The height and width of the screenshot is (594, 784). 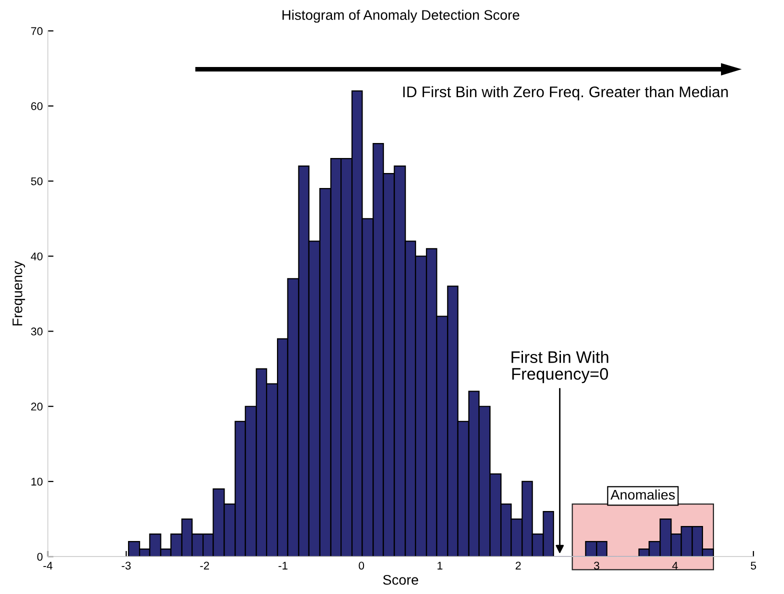 What do you see at coordinates (205, 566) in the screenshot?
I see `x-tick-label: -2` at bounding box center [205, 566].